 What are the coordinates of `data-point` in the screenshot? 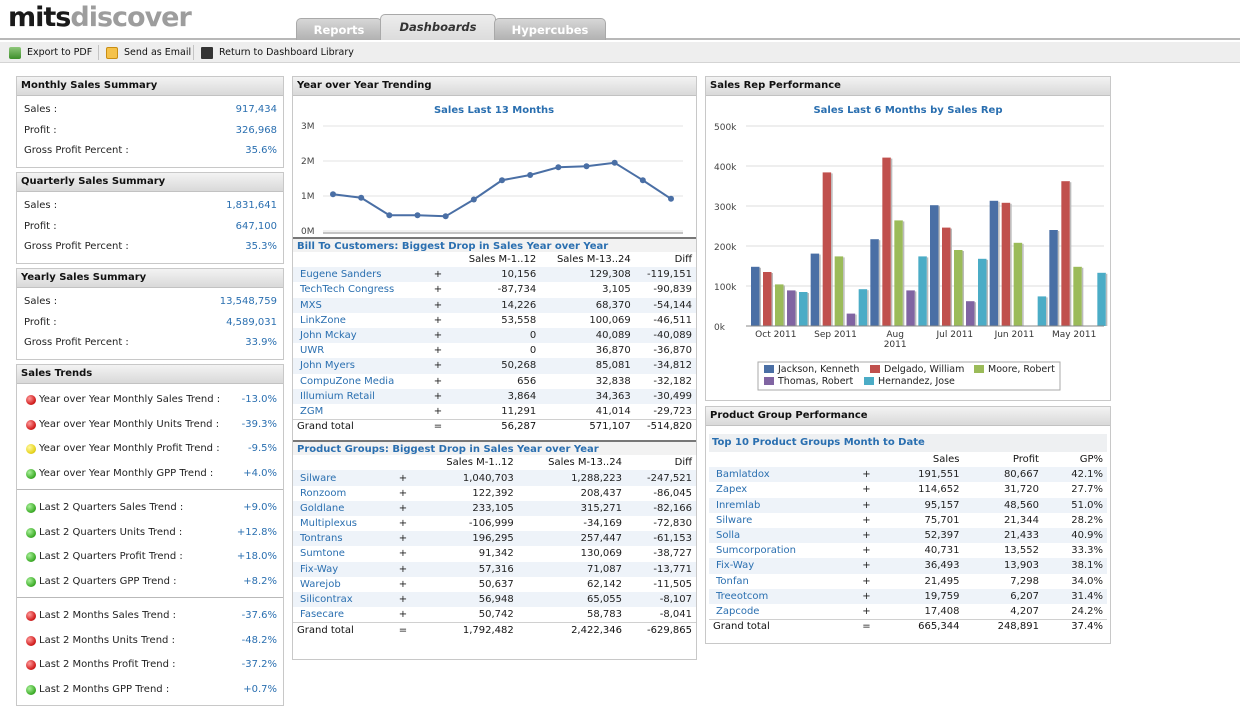 It's located at (473, 199).